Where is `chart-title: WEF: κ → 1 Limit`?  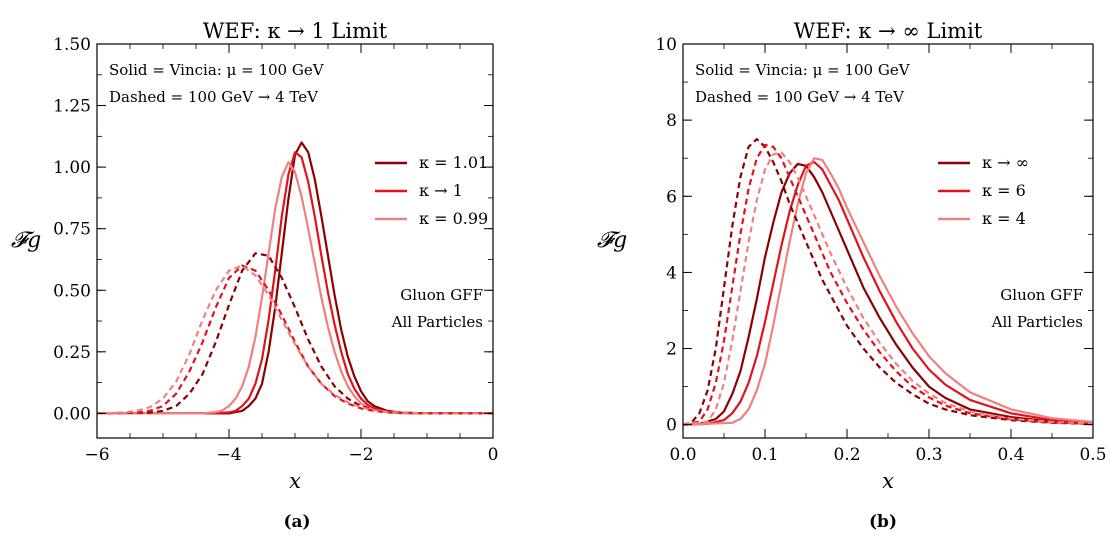
chart-title: WEF: κ → 1 Limit is located at coordinates (295, 31).